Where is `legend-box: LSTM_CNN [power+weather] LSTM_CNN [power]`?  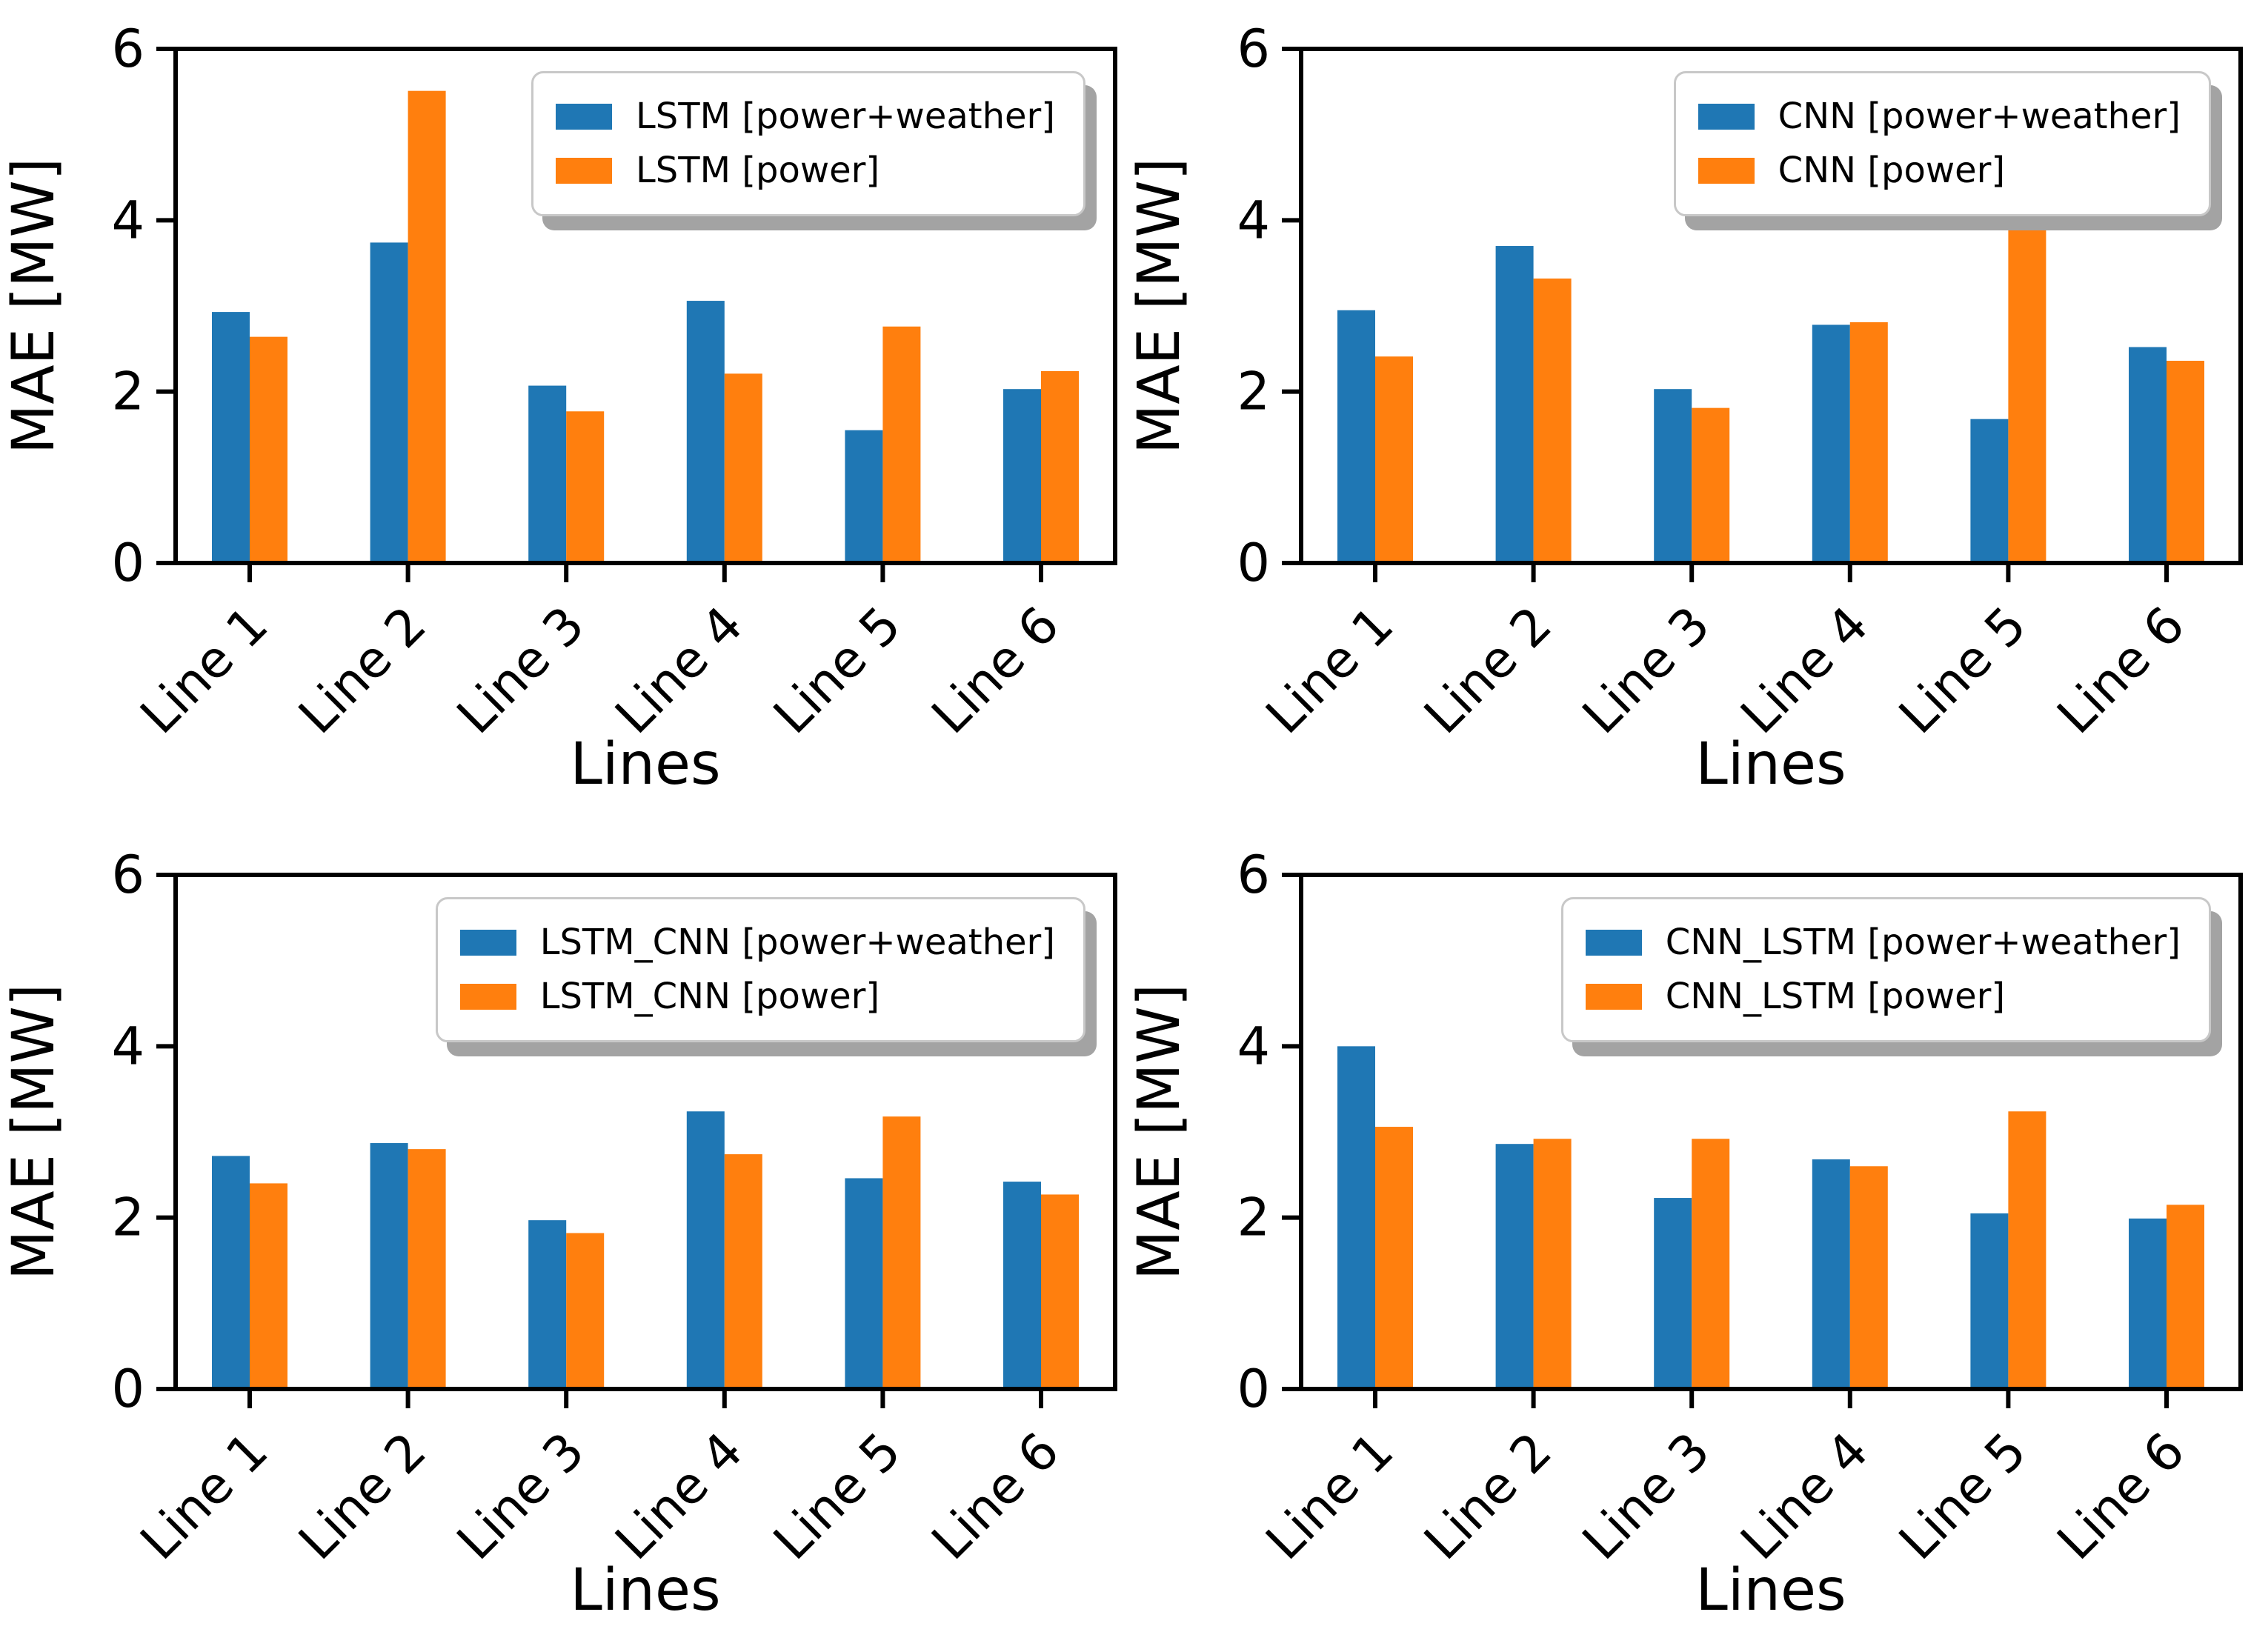 legend-box: LSTM_CNN [power+weather] LSTM_CNN [power] is located at coordinates (760, 969).